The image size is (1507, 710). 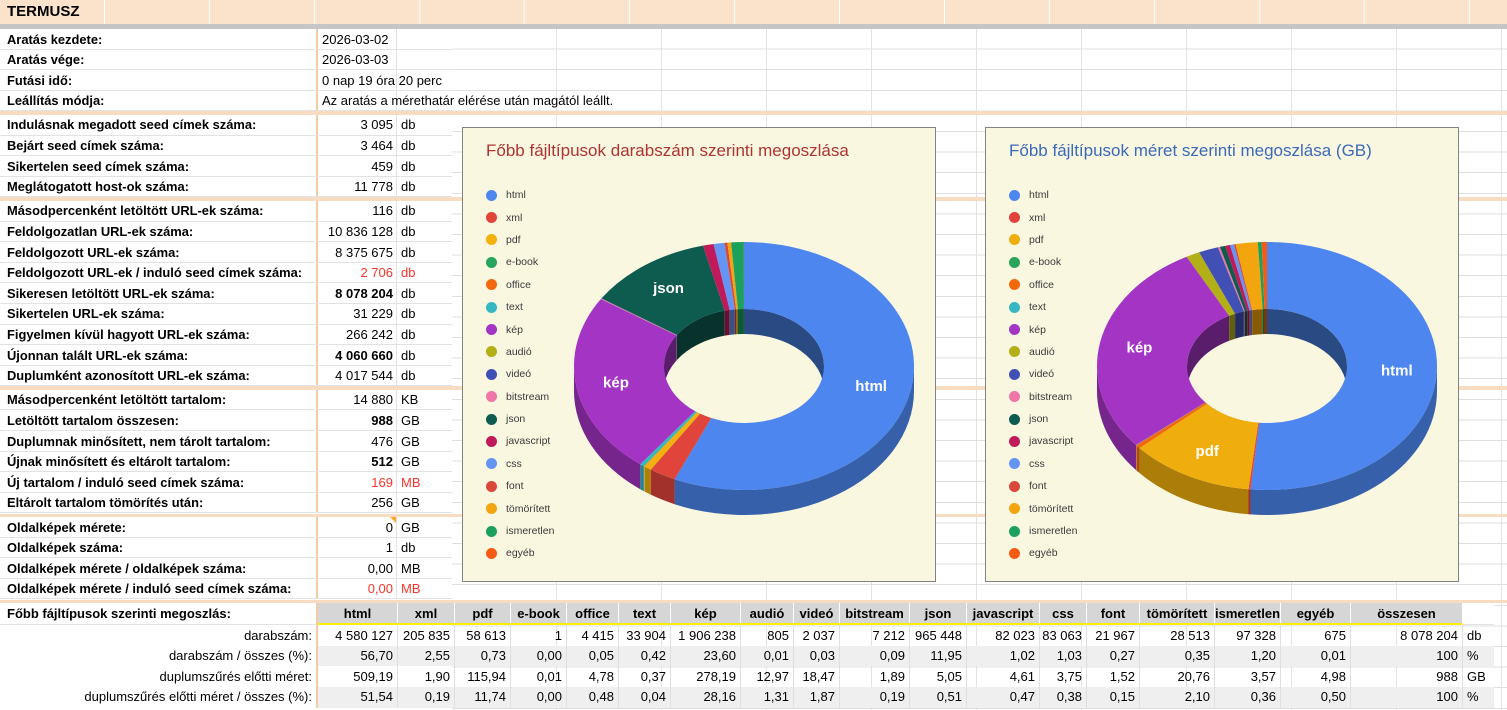 What do you see at coordinates (1248, 635) in the screenshot?
I see `table-cell: 97 328` at bounding box center [1248, 635].